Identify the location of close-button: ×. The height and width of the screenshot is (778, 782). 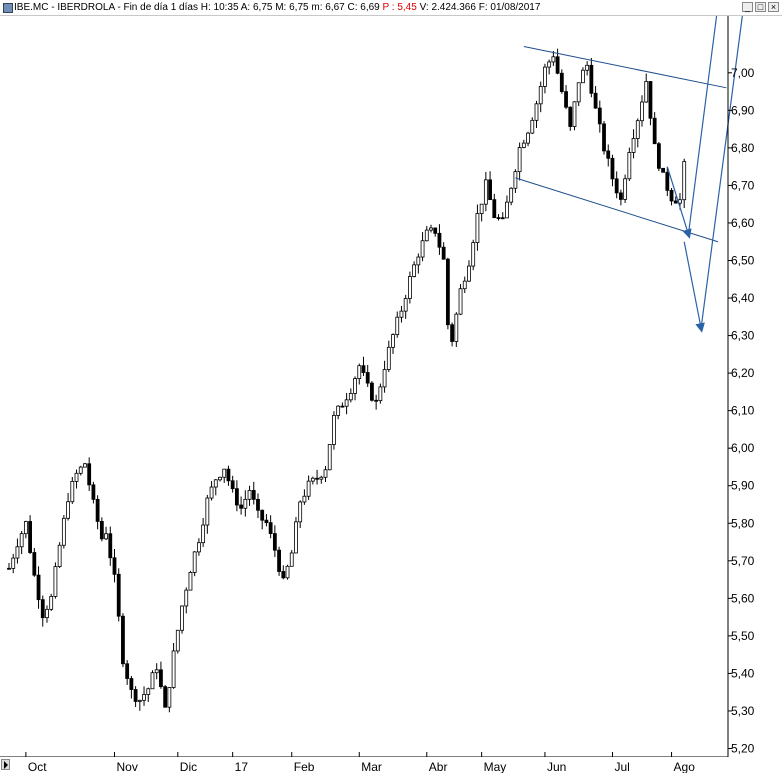
(773, 7).